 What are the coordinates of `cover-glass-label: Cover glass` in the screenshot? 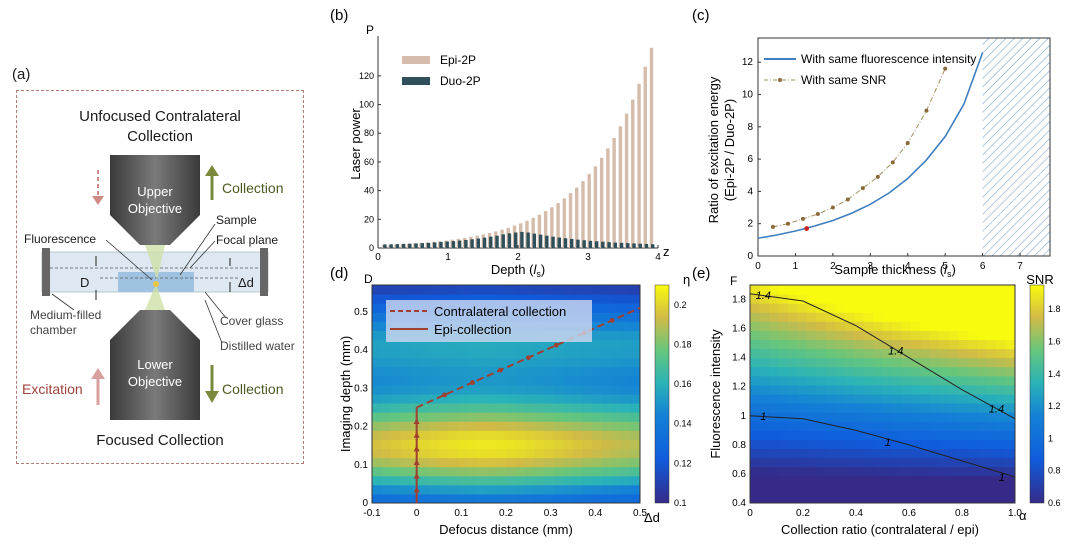 It's located at (252, 321).